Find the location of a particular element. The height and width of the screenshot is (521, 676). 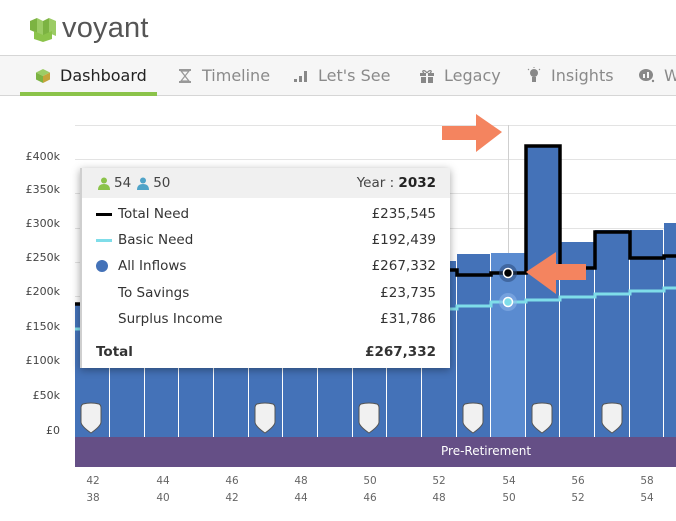

row-label: To Savings is located at coordinates (154, 293).